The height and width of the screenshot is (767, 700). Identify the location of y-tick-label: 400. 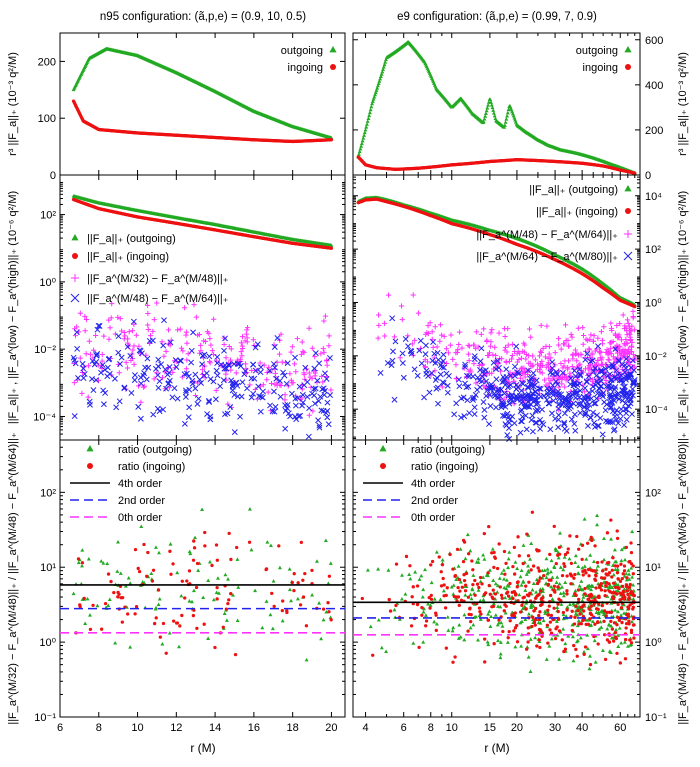
(654, 86).